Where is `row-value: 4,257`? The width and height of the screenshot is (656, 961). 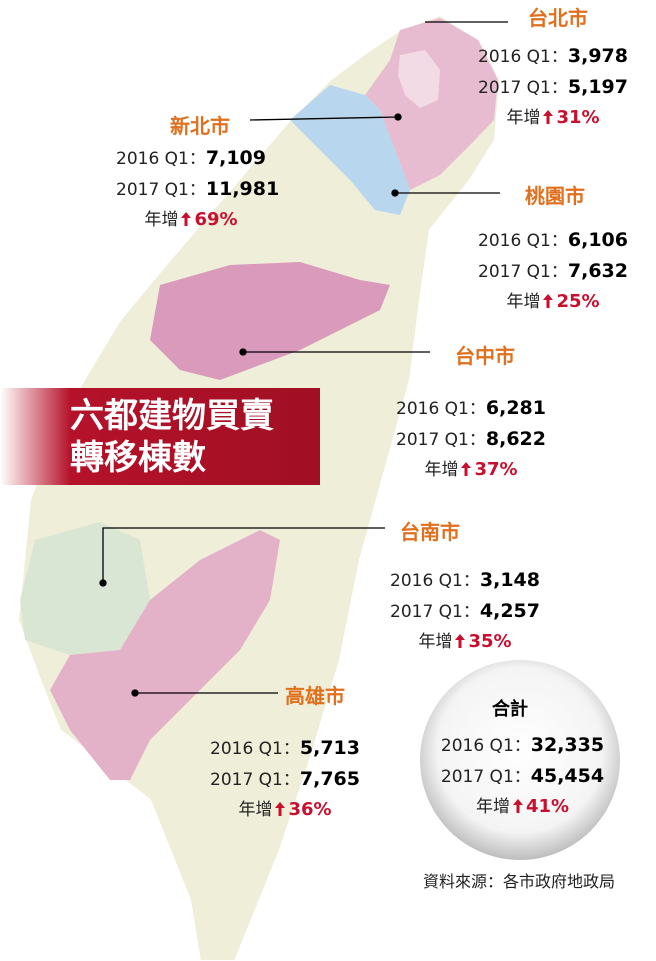
row-value: 4,257 is located at coordinates (509, 611).